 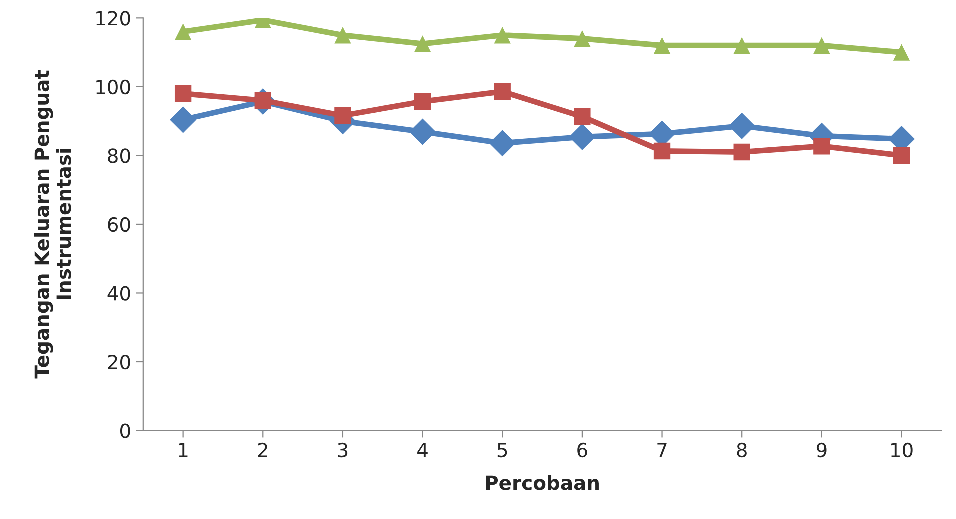 I want to click on x-tick-label: 8, so click(x=742, y=450).